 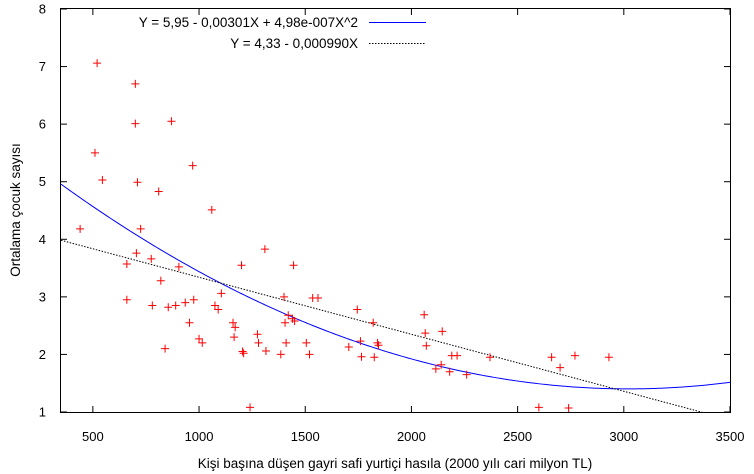 What do you see at coordinates (623, 436) in the screenshot?
I see `x-tick-label: 3000` at bounding box center [623, 436].